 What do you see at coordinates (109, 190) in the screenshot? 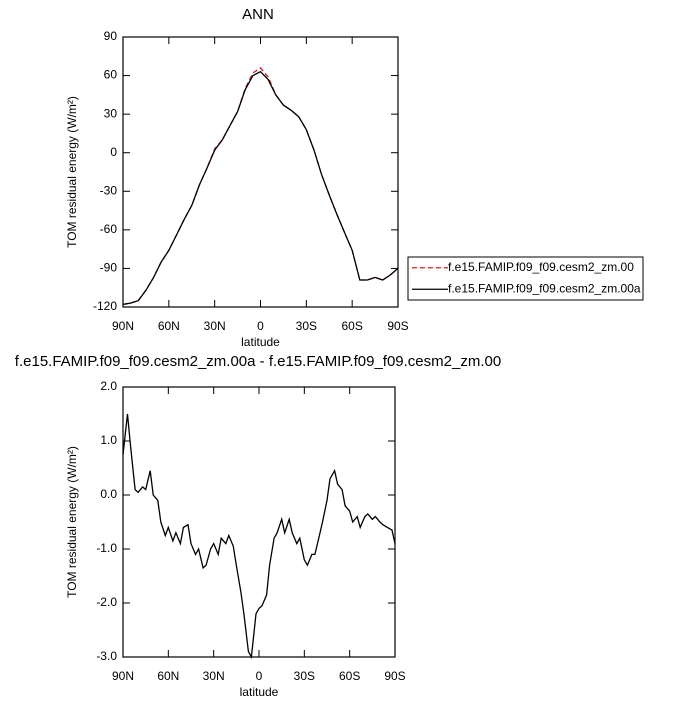
I see `y-tick-label: -30` at bounding box center [109, 190].